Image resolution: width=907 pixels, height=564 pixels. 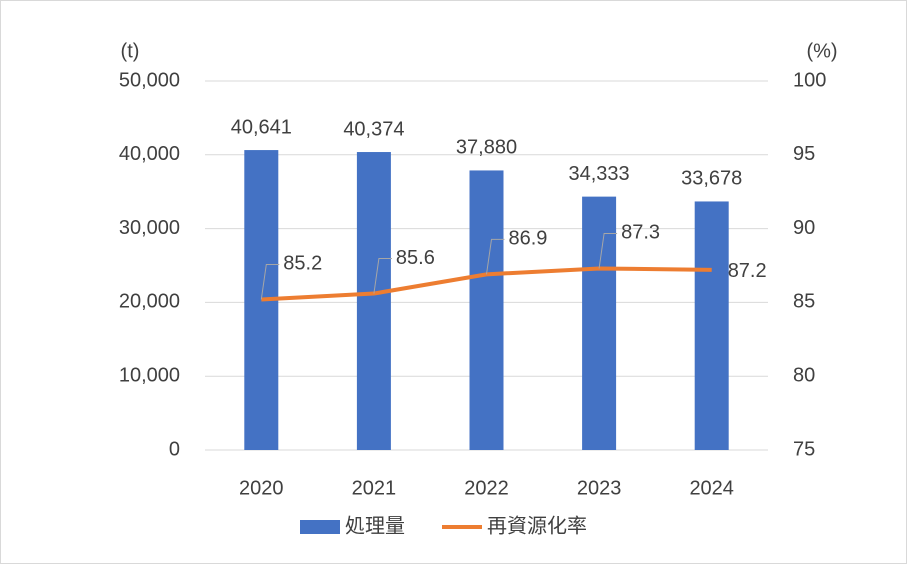 I want to click on y2-tick-label: 95, so click(x=804, y=154).